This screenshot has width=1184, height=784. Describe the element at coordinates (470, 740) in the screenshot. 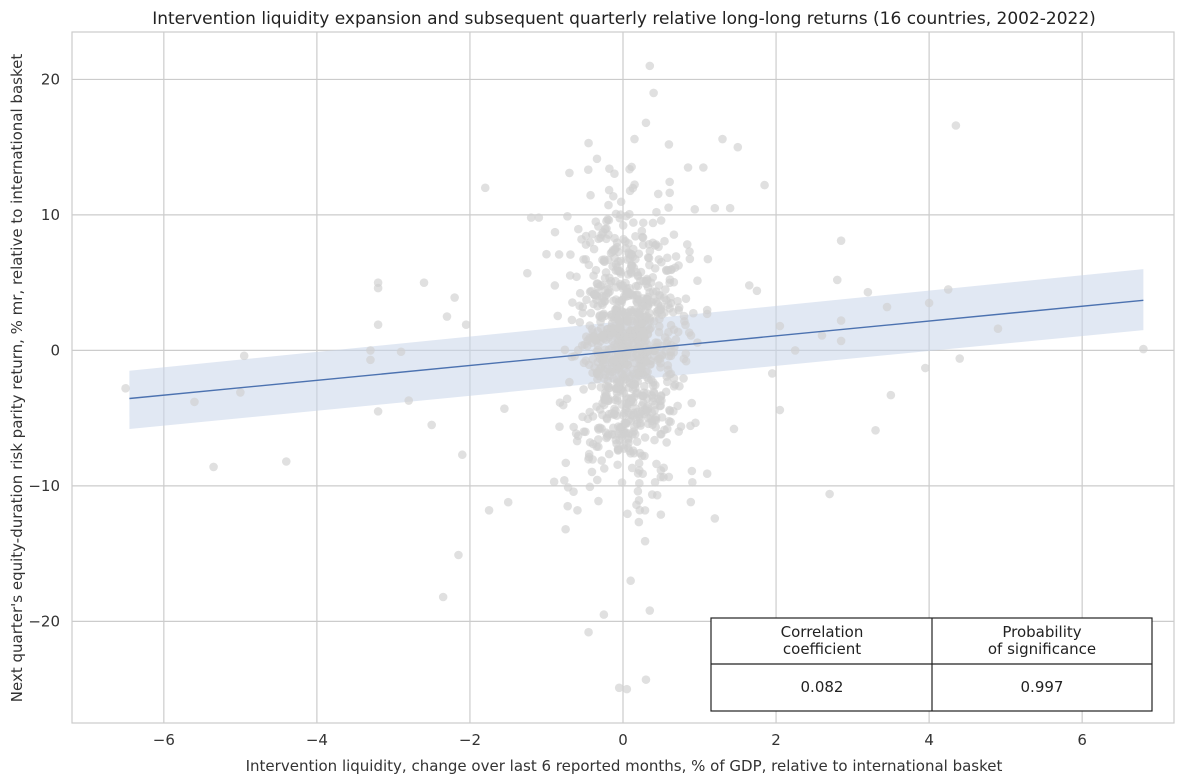

I see `x-tick-label: −2` at that location.